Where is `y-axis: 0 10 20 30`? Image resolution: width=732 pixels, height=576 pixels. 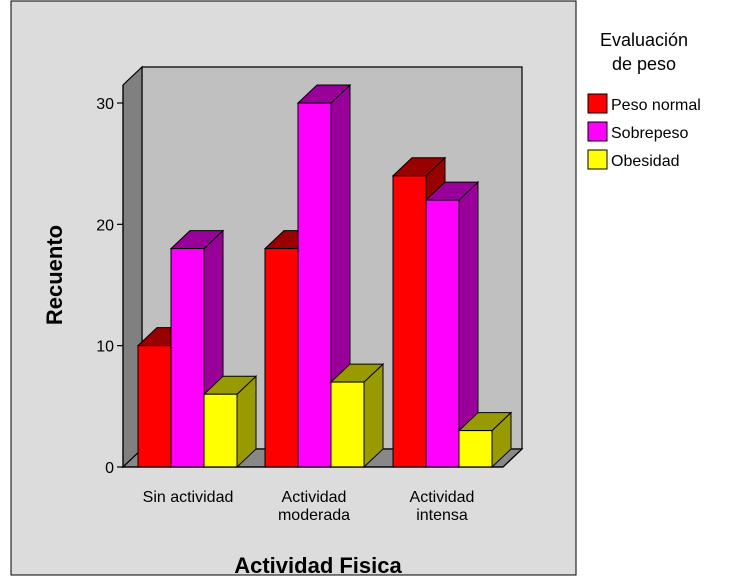
y-axis: 0 10 20 30 is located at coordinates (110, 281).